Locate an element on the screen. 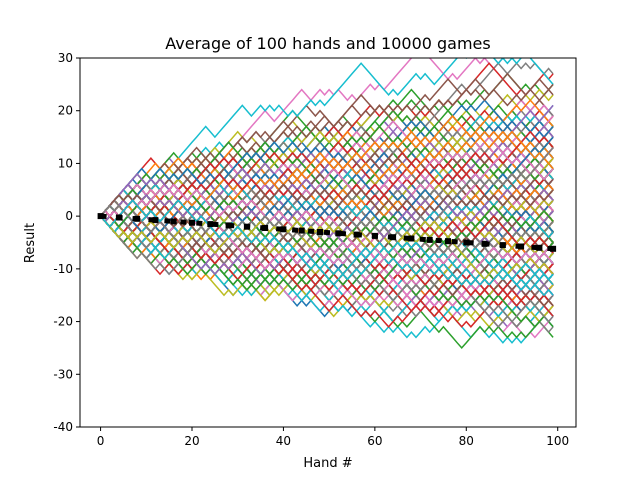  y-tick-label: -40 is located at coordinates (63, 427).